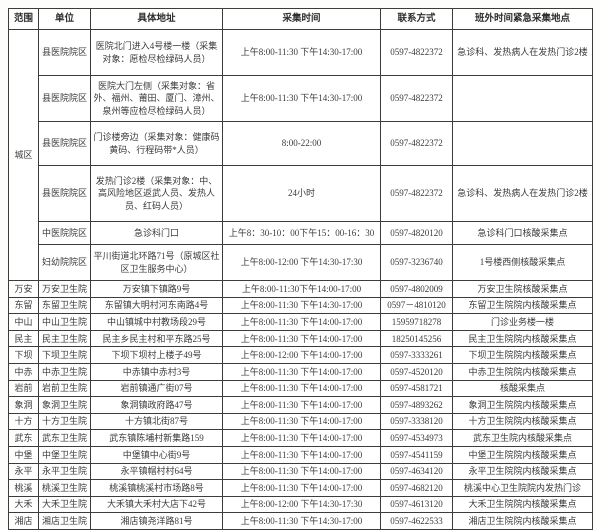 Image resolution: width=600 pixels, height=530 pixels. Describe the element at coordinates (416, 355) in the screenshot. I see `cell-phone: 0597-3333261` at that location.